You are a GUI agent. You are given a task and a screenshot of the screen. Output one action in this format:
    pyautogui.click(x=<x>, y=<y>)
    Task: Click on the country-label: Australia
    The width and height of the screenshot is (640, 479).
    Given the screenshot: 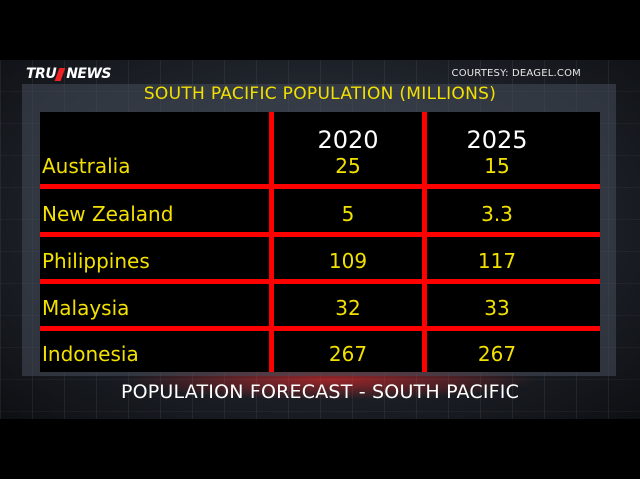 What is the action you would take?
    pyautogui.click(x=86, y=166)
    